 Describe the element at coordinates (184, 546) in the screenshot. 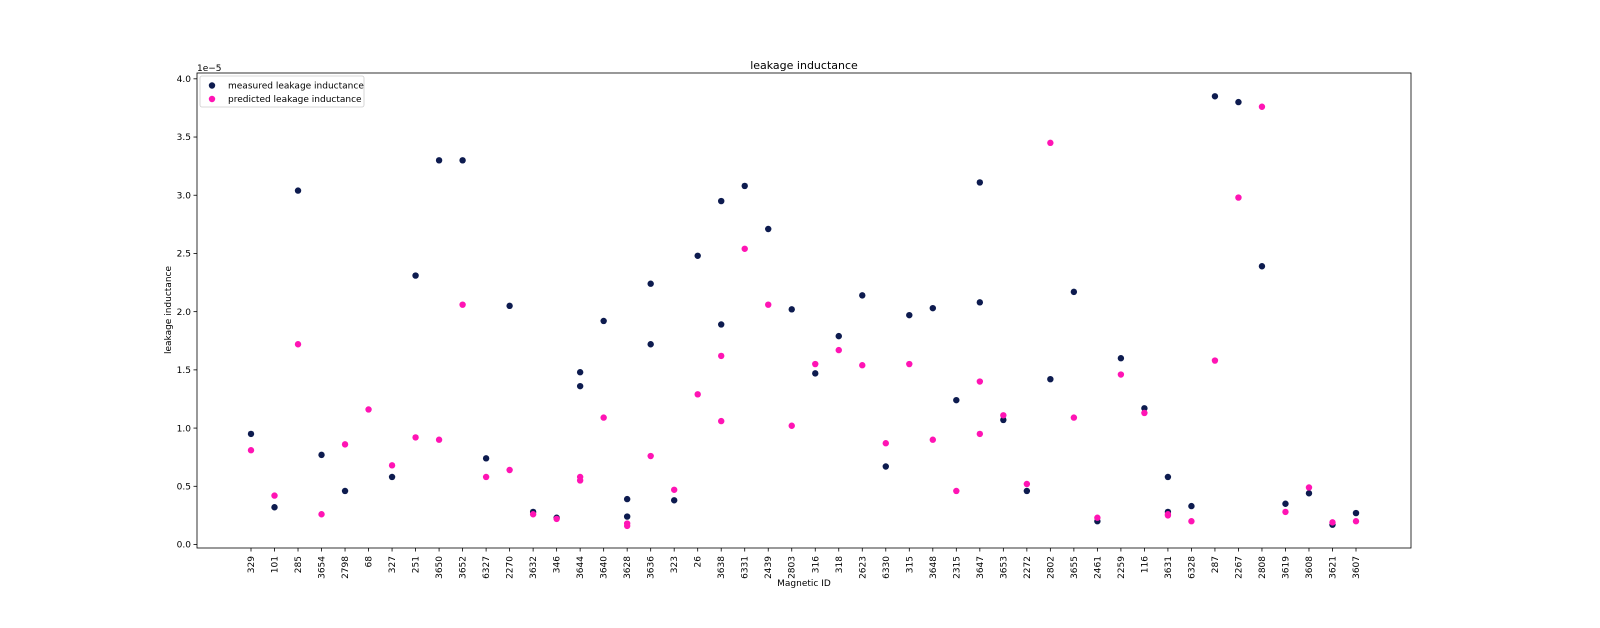

I see `y-tick-label: 0.0` at that location.